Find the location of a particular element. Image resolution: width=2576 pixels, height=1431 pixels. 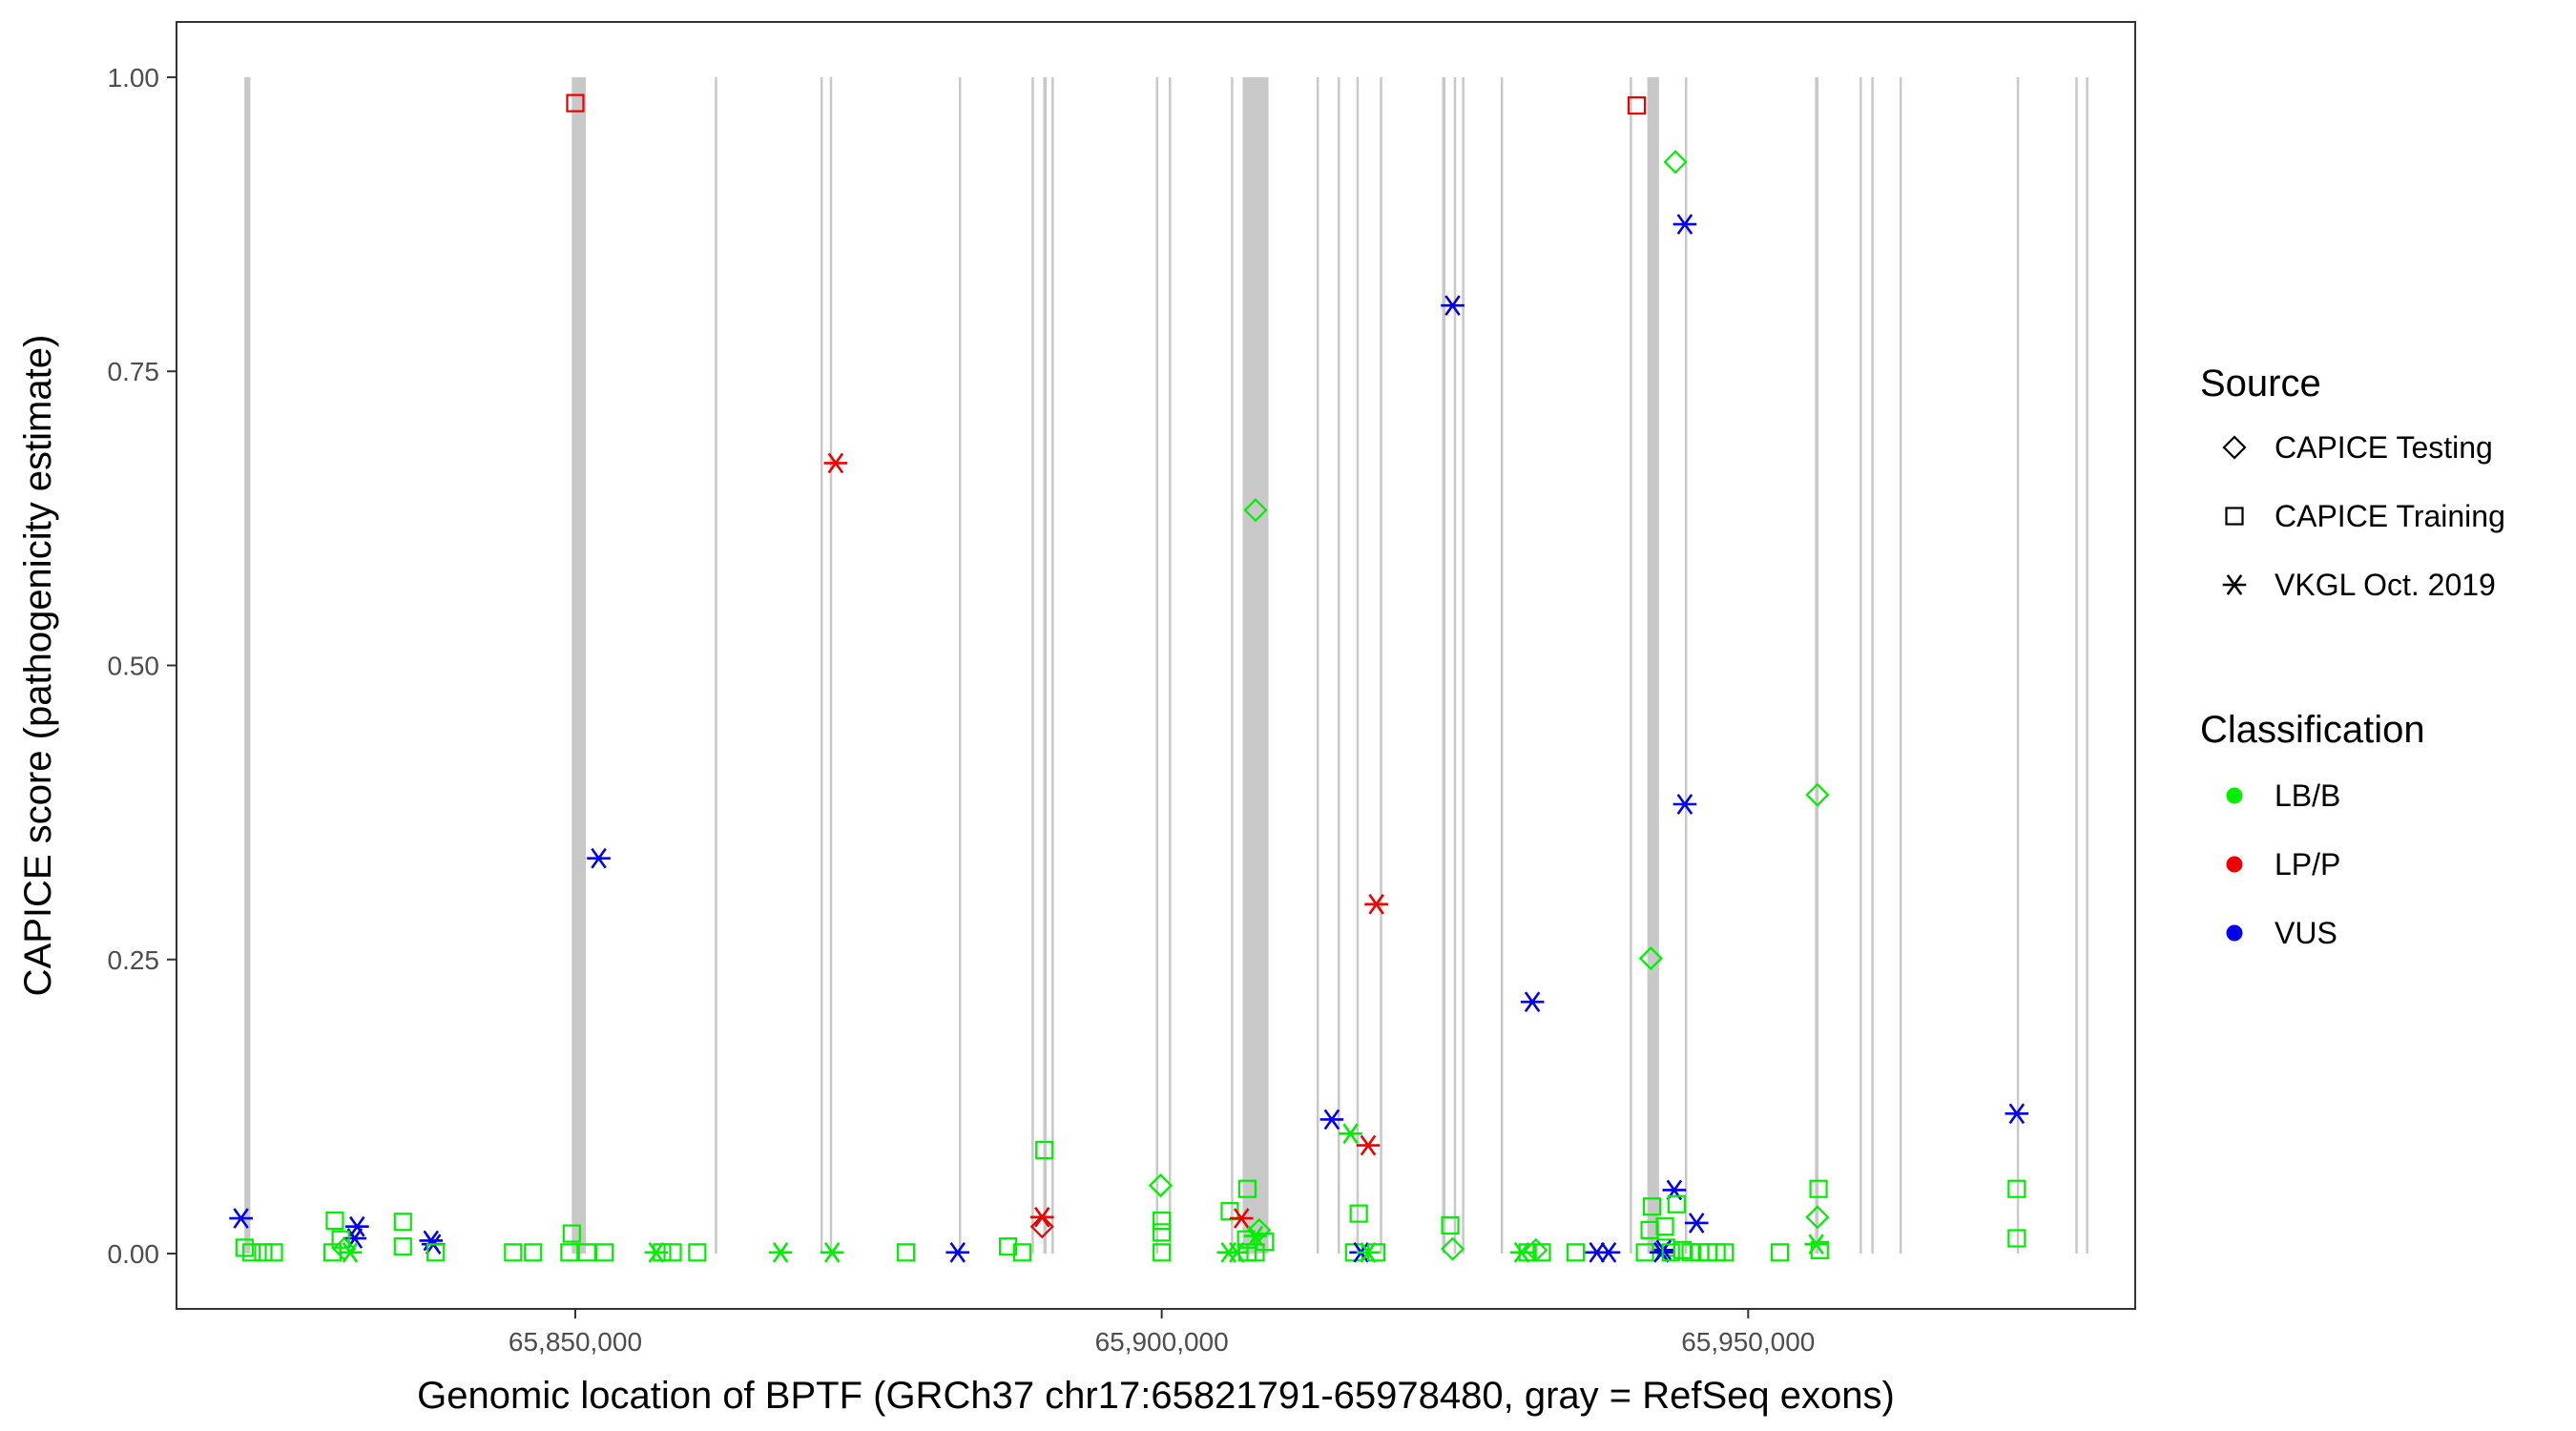

y-tick-label: 0.75 is located at coordinates (134, 371).